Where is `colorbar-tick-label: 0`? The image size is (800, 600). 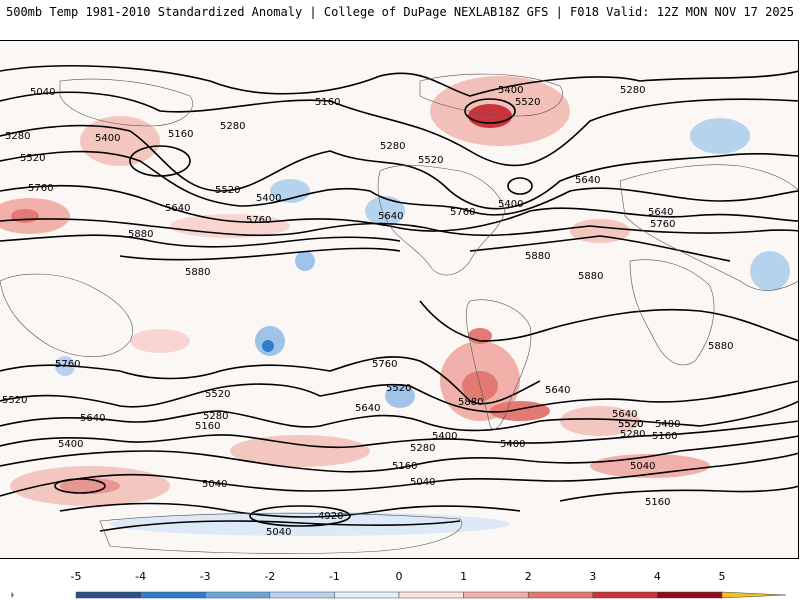 colorbar-tick-label: 0 is located at coordinates (399, 576).